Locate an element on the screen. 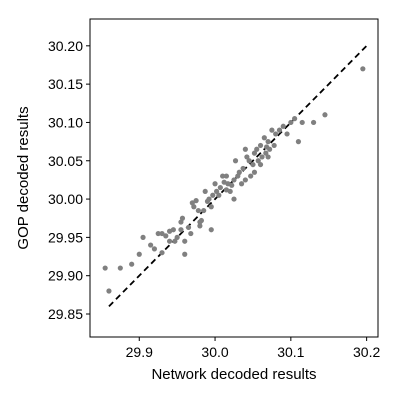 The width and height of the screenshot is (400, 405). y-axis: 29.85 29.90 29.95 30.00 30.05 30.10 30.15 30.20 is located at coordinates (69, 180).